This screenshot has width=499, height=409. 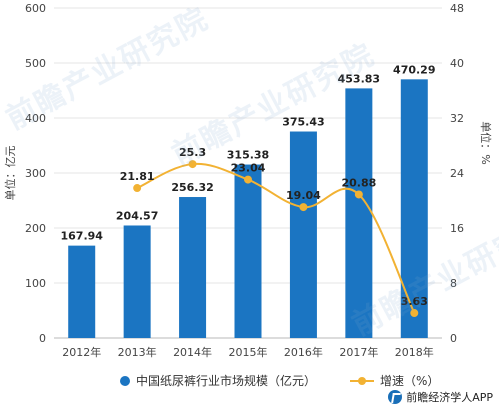 What do you see at coordinates (248, 352) in the screenshot?
I see `x-tick-label: 2015年` at bounding box center [248, 352].